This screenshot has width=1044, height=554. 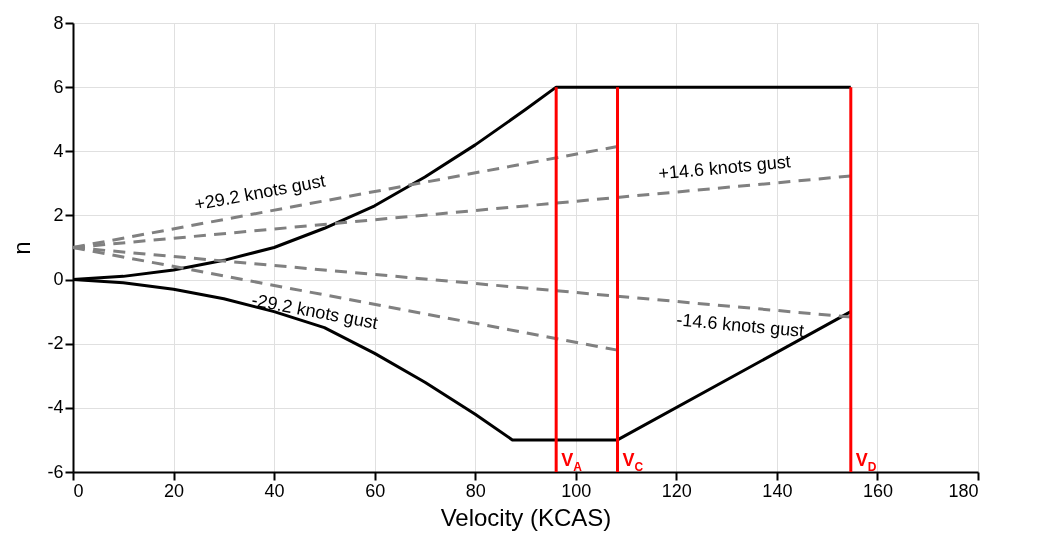 I want to click on text: -29.2 knots gust, so click(x=314, y=311).